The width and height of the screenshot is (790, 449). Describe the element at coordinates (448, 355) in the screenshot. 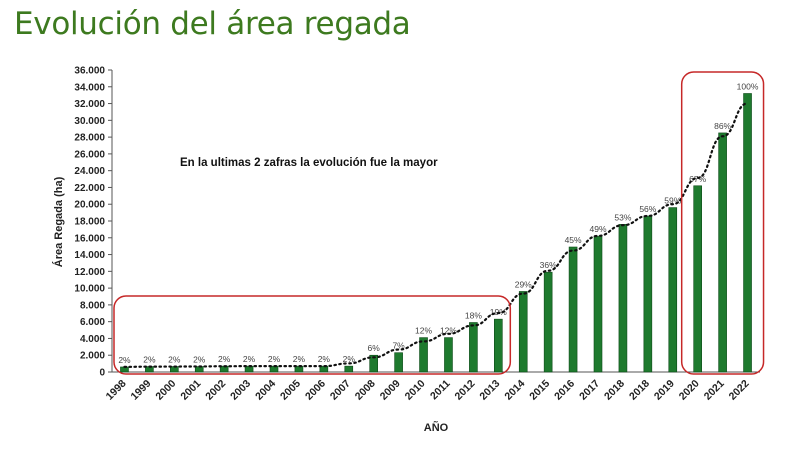

I see `bar-2011` at that location.